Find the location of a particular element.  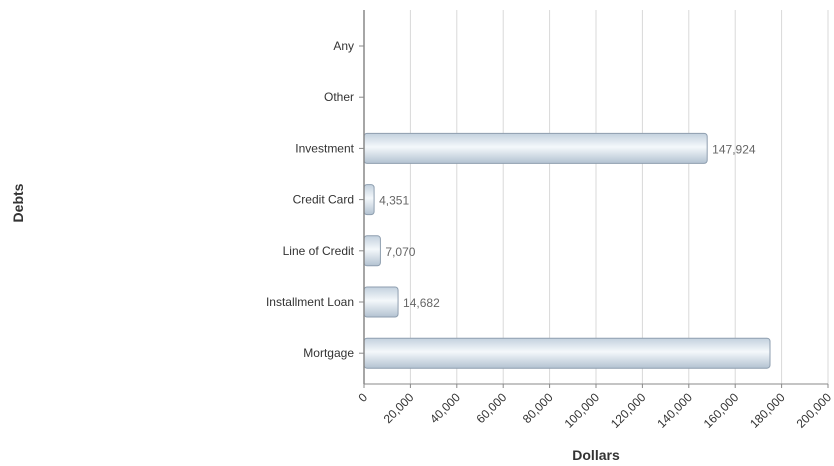

x-tick-label: 120,000 is located at coordinates (628, 410).